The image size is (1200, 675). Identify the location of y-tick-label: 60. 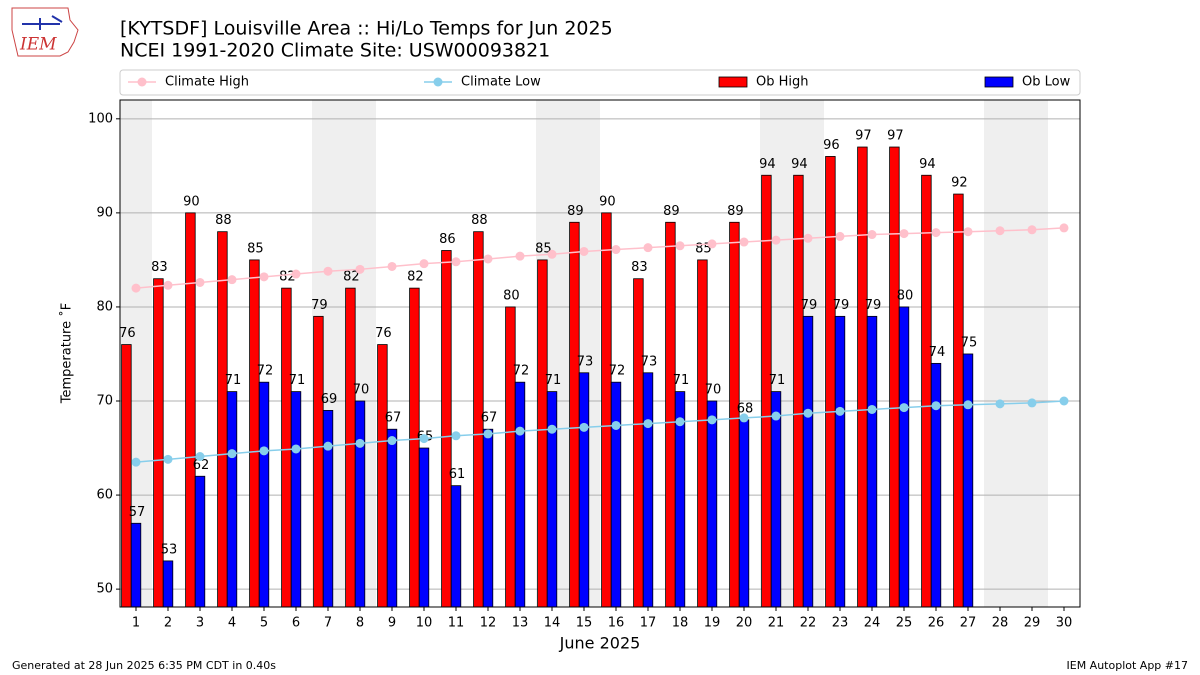
(104, 495).